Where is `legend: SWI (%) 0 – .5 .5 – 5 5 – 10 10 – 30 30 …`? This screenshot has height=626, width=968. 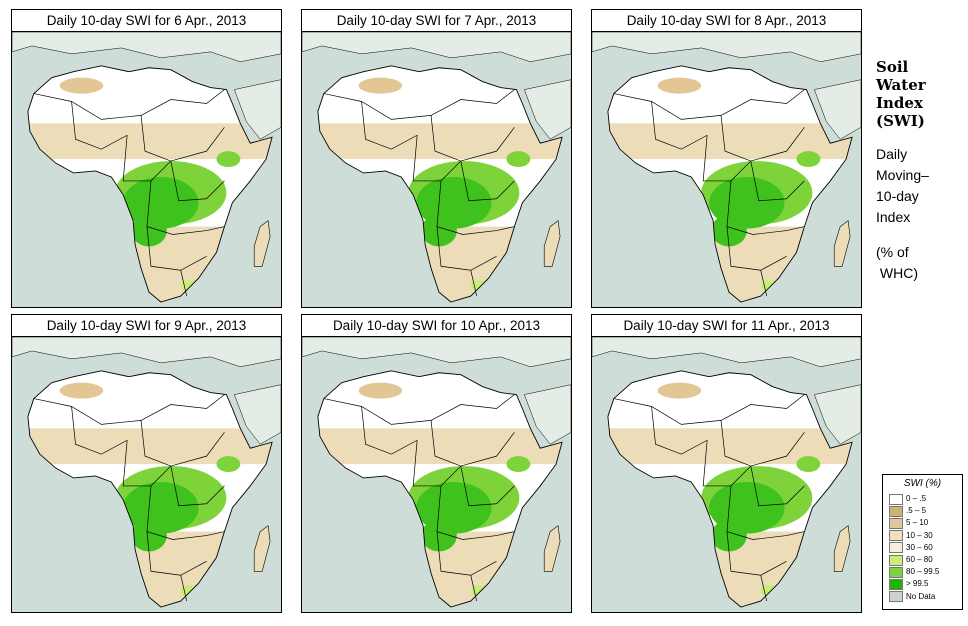 legend: SWI (%) 0 – .5 .5 – 5 5 – 10 10 – 30 30 … is located at coordinates (922, 542).